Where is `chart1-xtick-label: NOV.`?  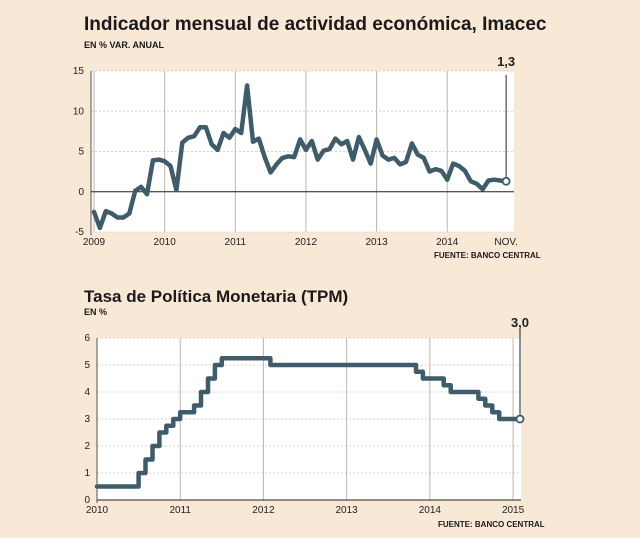 chart1-xtick-label: NOV. is located at coordinates (506, 242).